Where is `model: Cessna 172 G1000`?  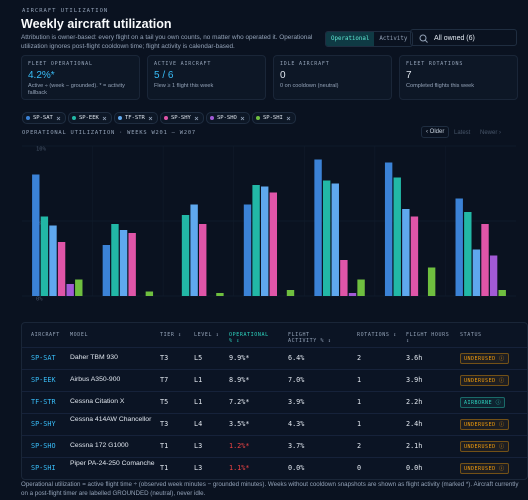 model: Cessna 172 G1000 is located at coordinates (99, 445).